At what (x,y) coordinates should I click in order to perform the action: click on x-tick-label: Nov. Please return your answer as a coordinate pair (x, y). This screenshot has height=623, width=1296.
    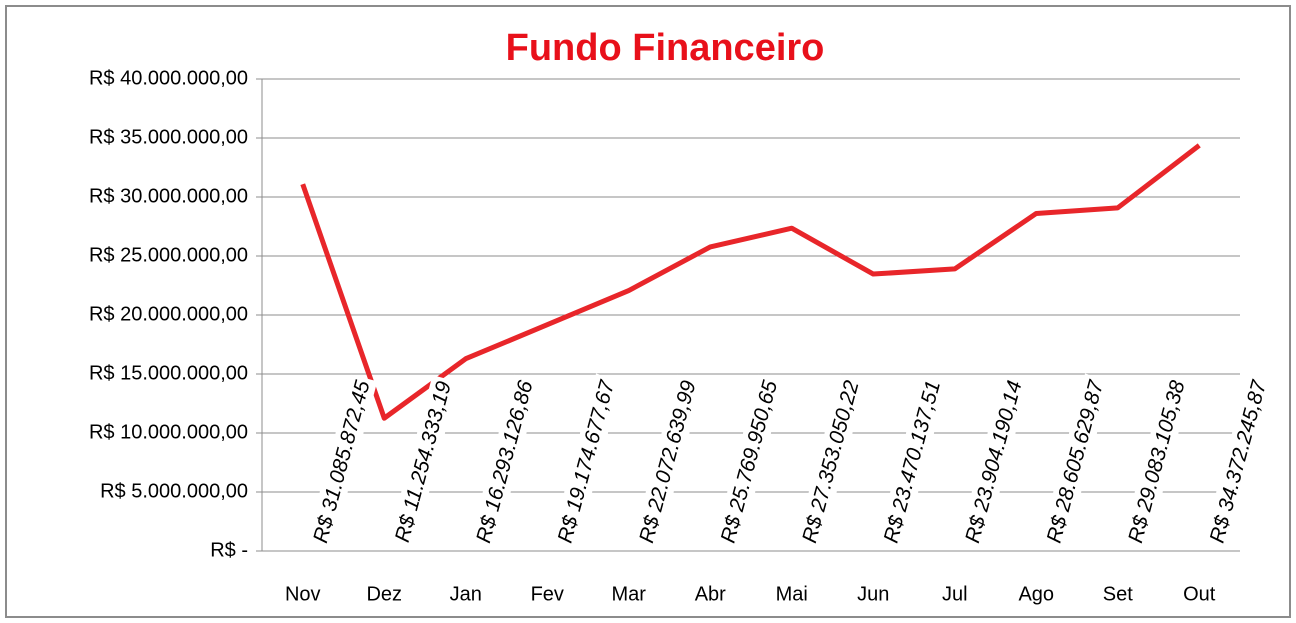
    Looking at the image, I should click on (303, 594).